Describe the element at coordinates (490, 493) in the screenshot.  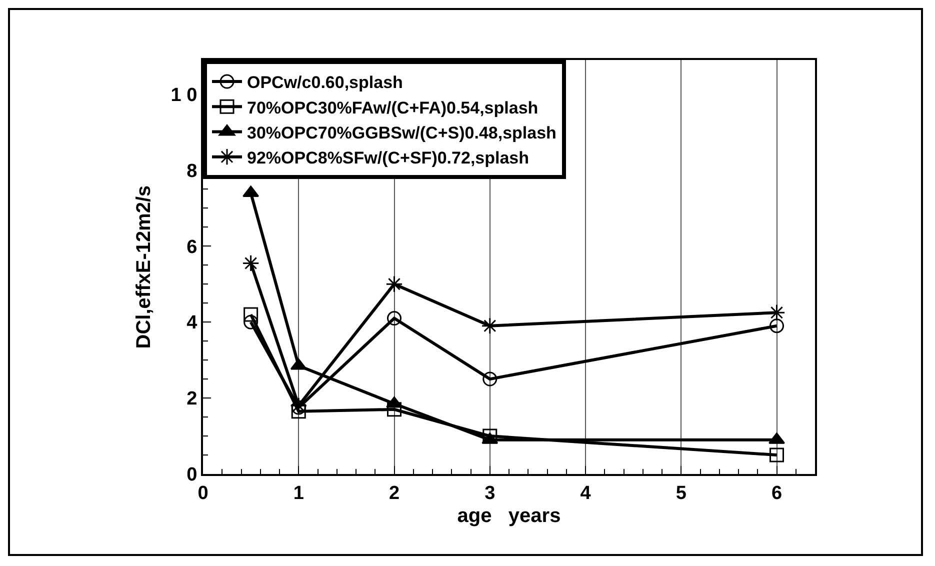
I see `x-tick-label: 3` at that location.